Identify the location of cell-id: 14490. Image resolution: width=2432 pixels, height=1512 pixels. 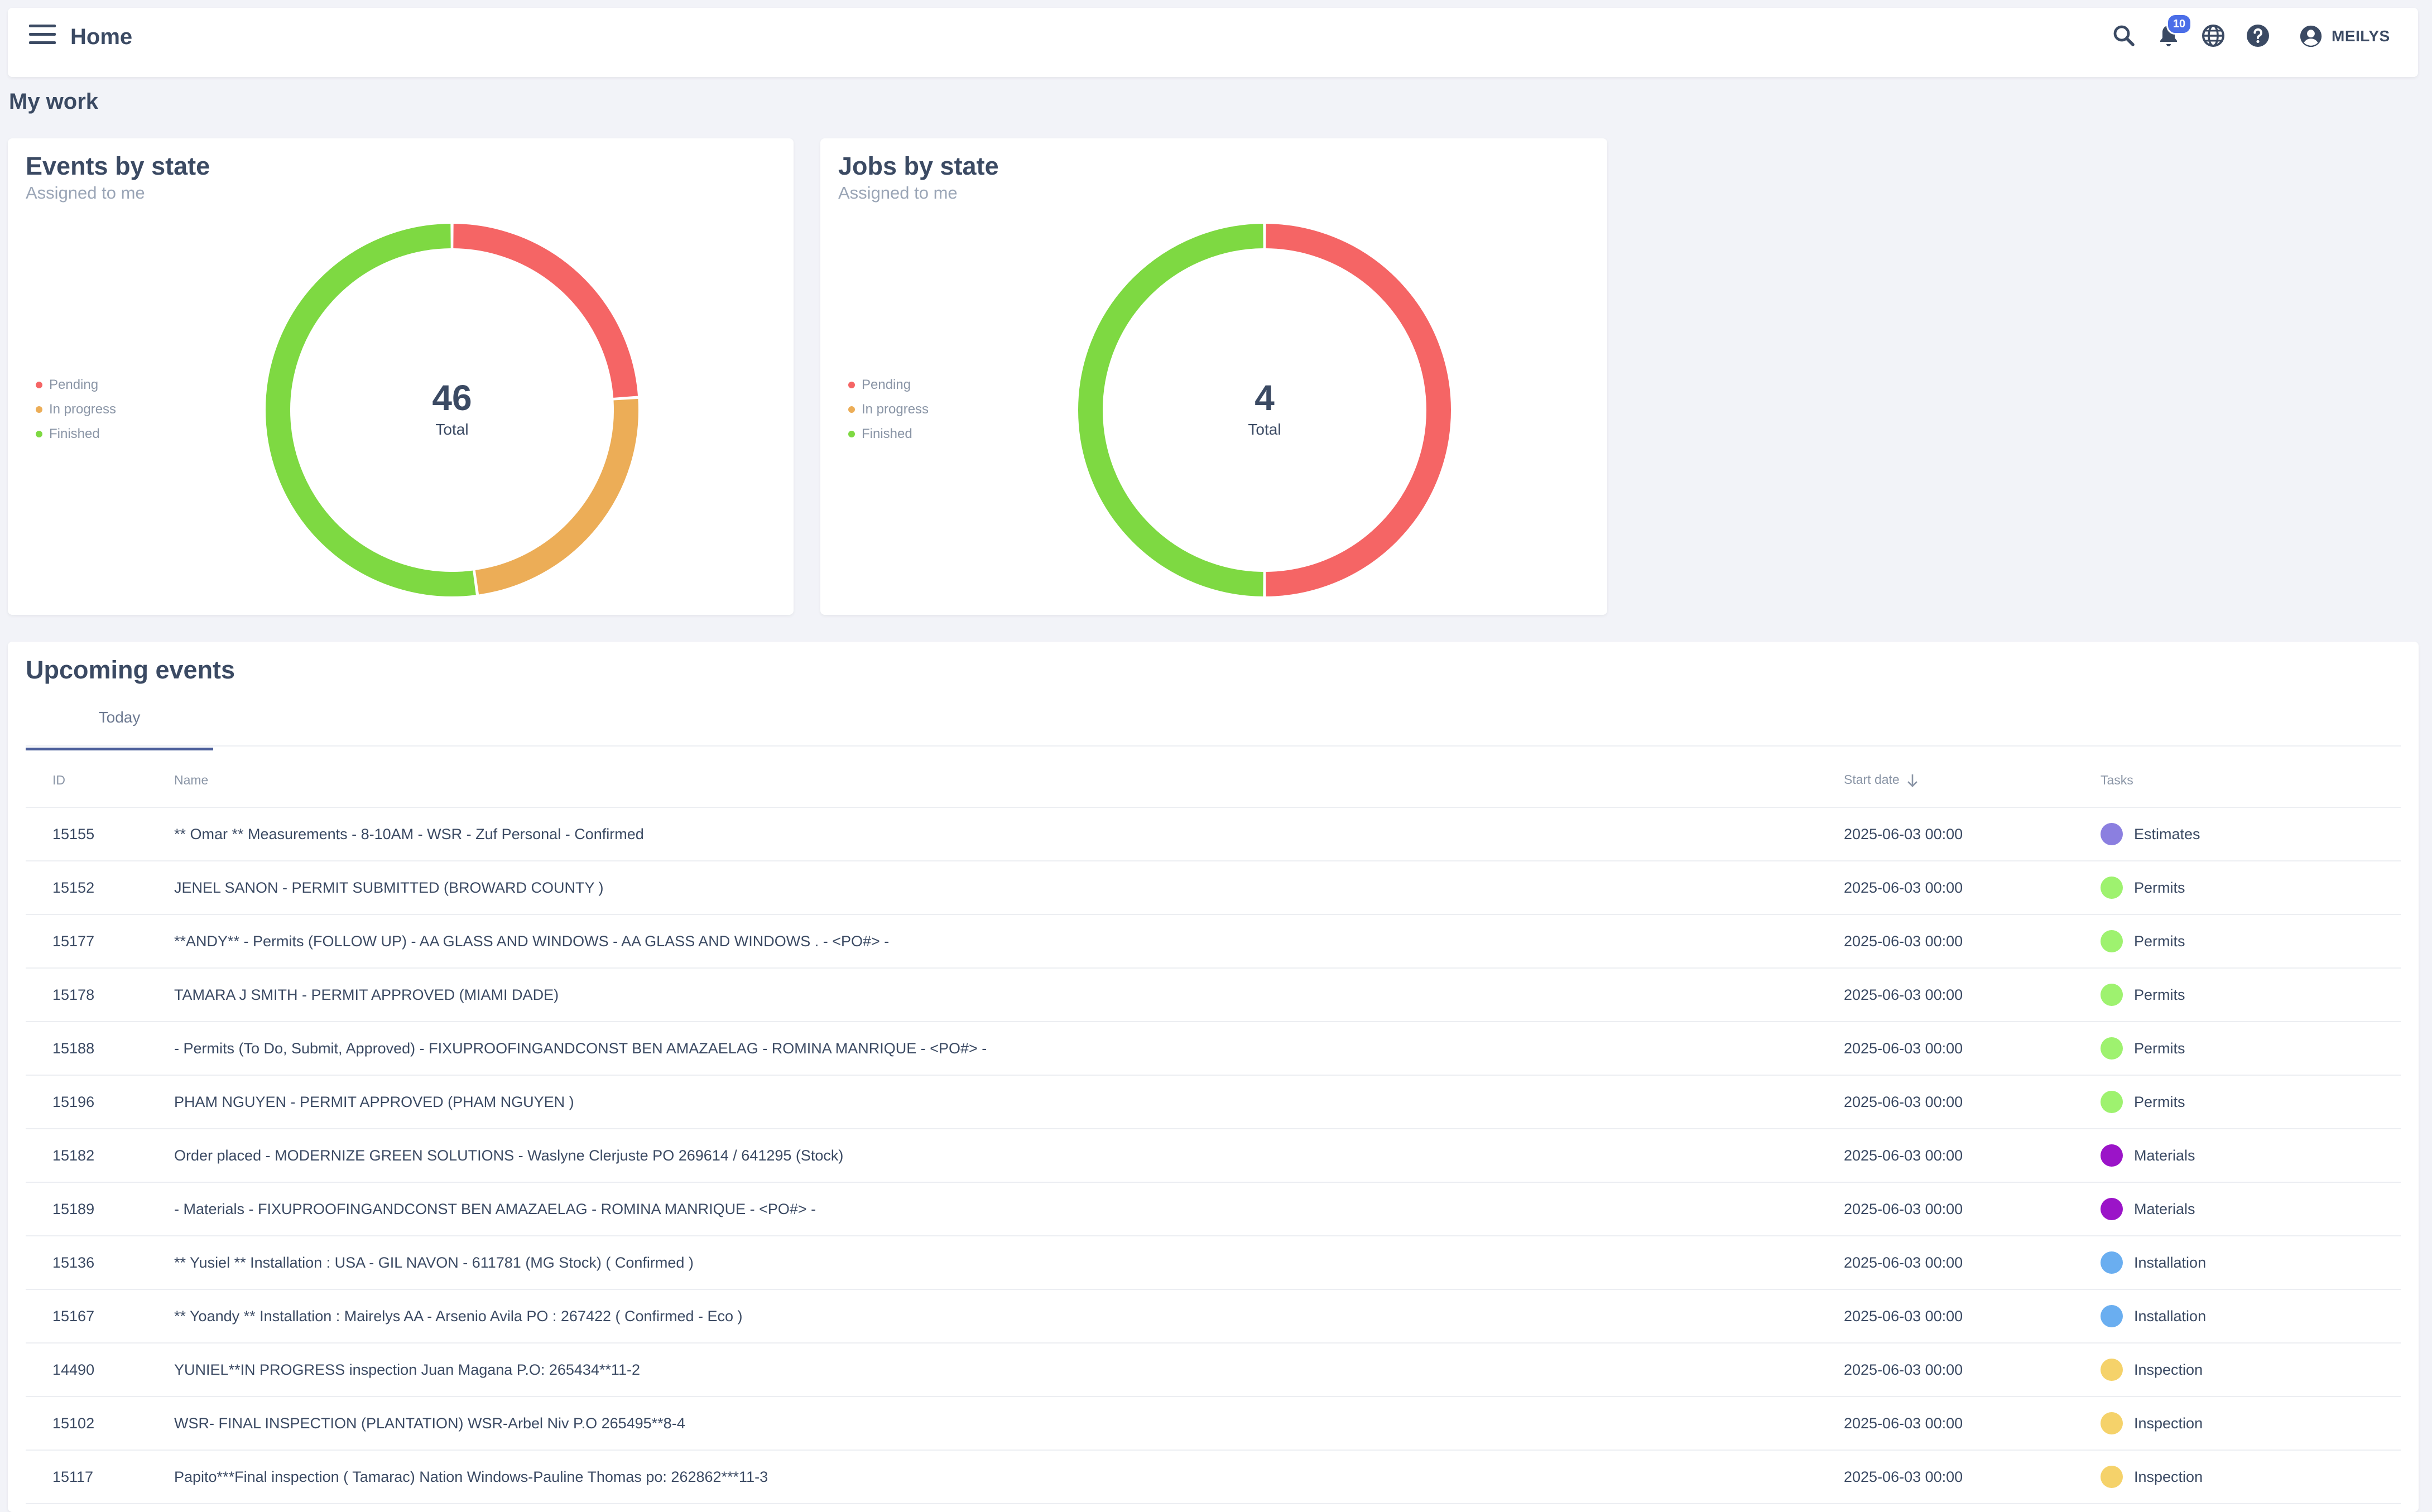
(100, 1370).